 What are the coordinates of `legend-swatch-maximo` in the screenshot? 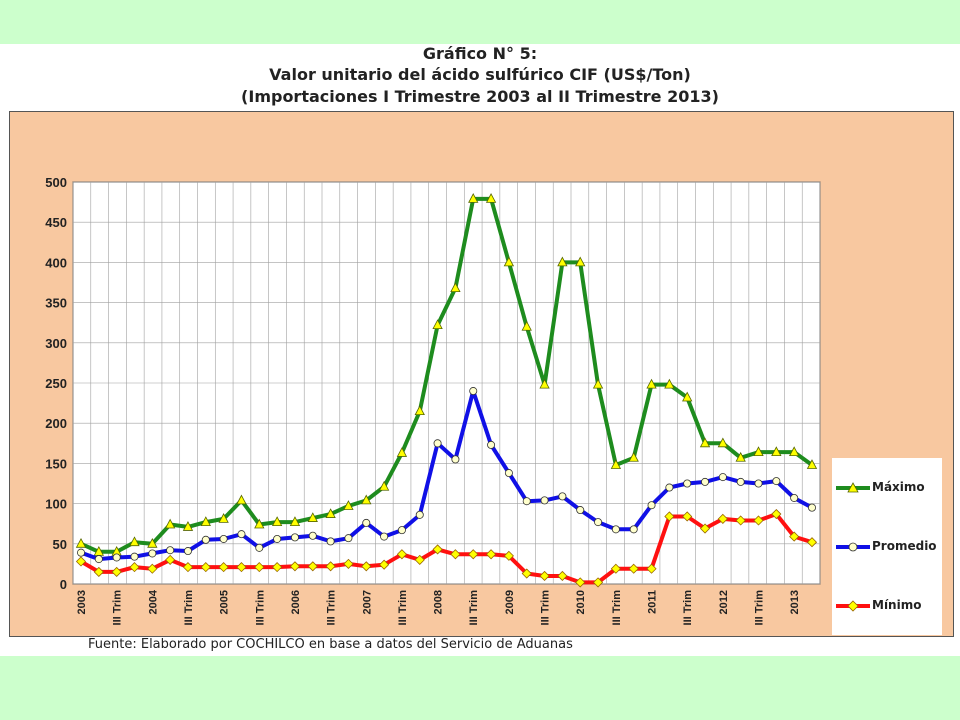 It's located at (853, 487).